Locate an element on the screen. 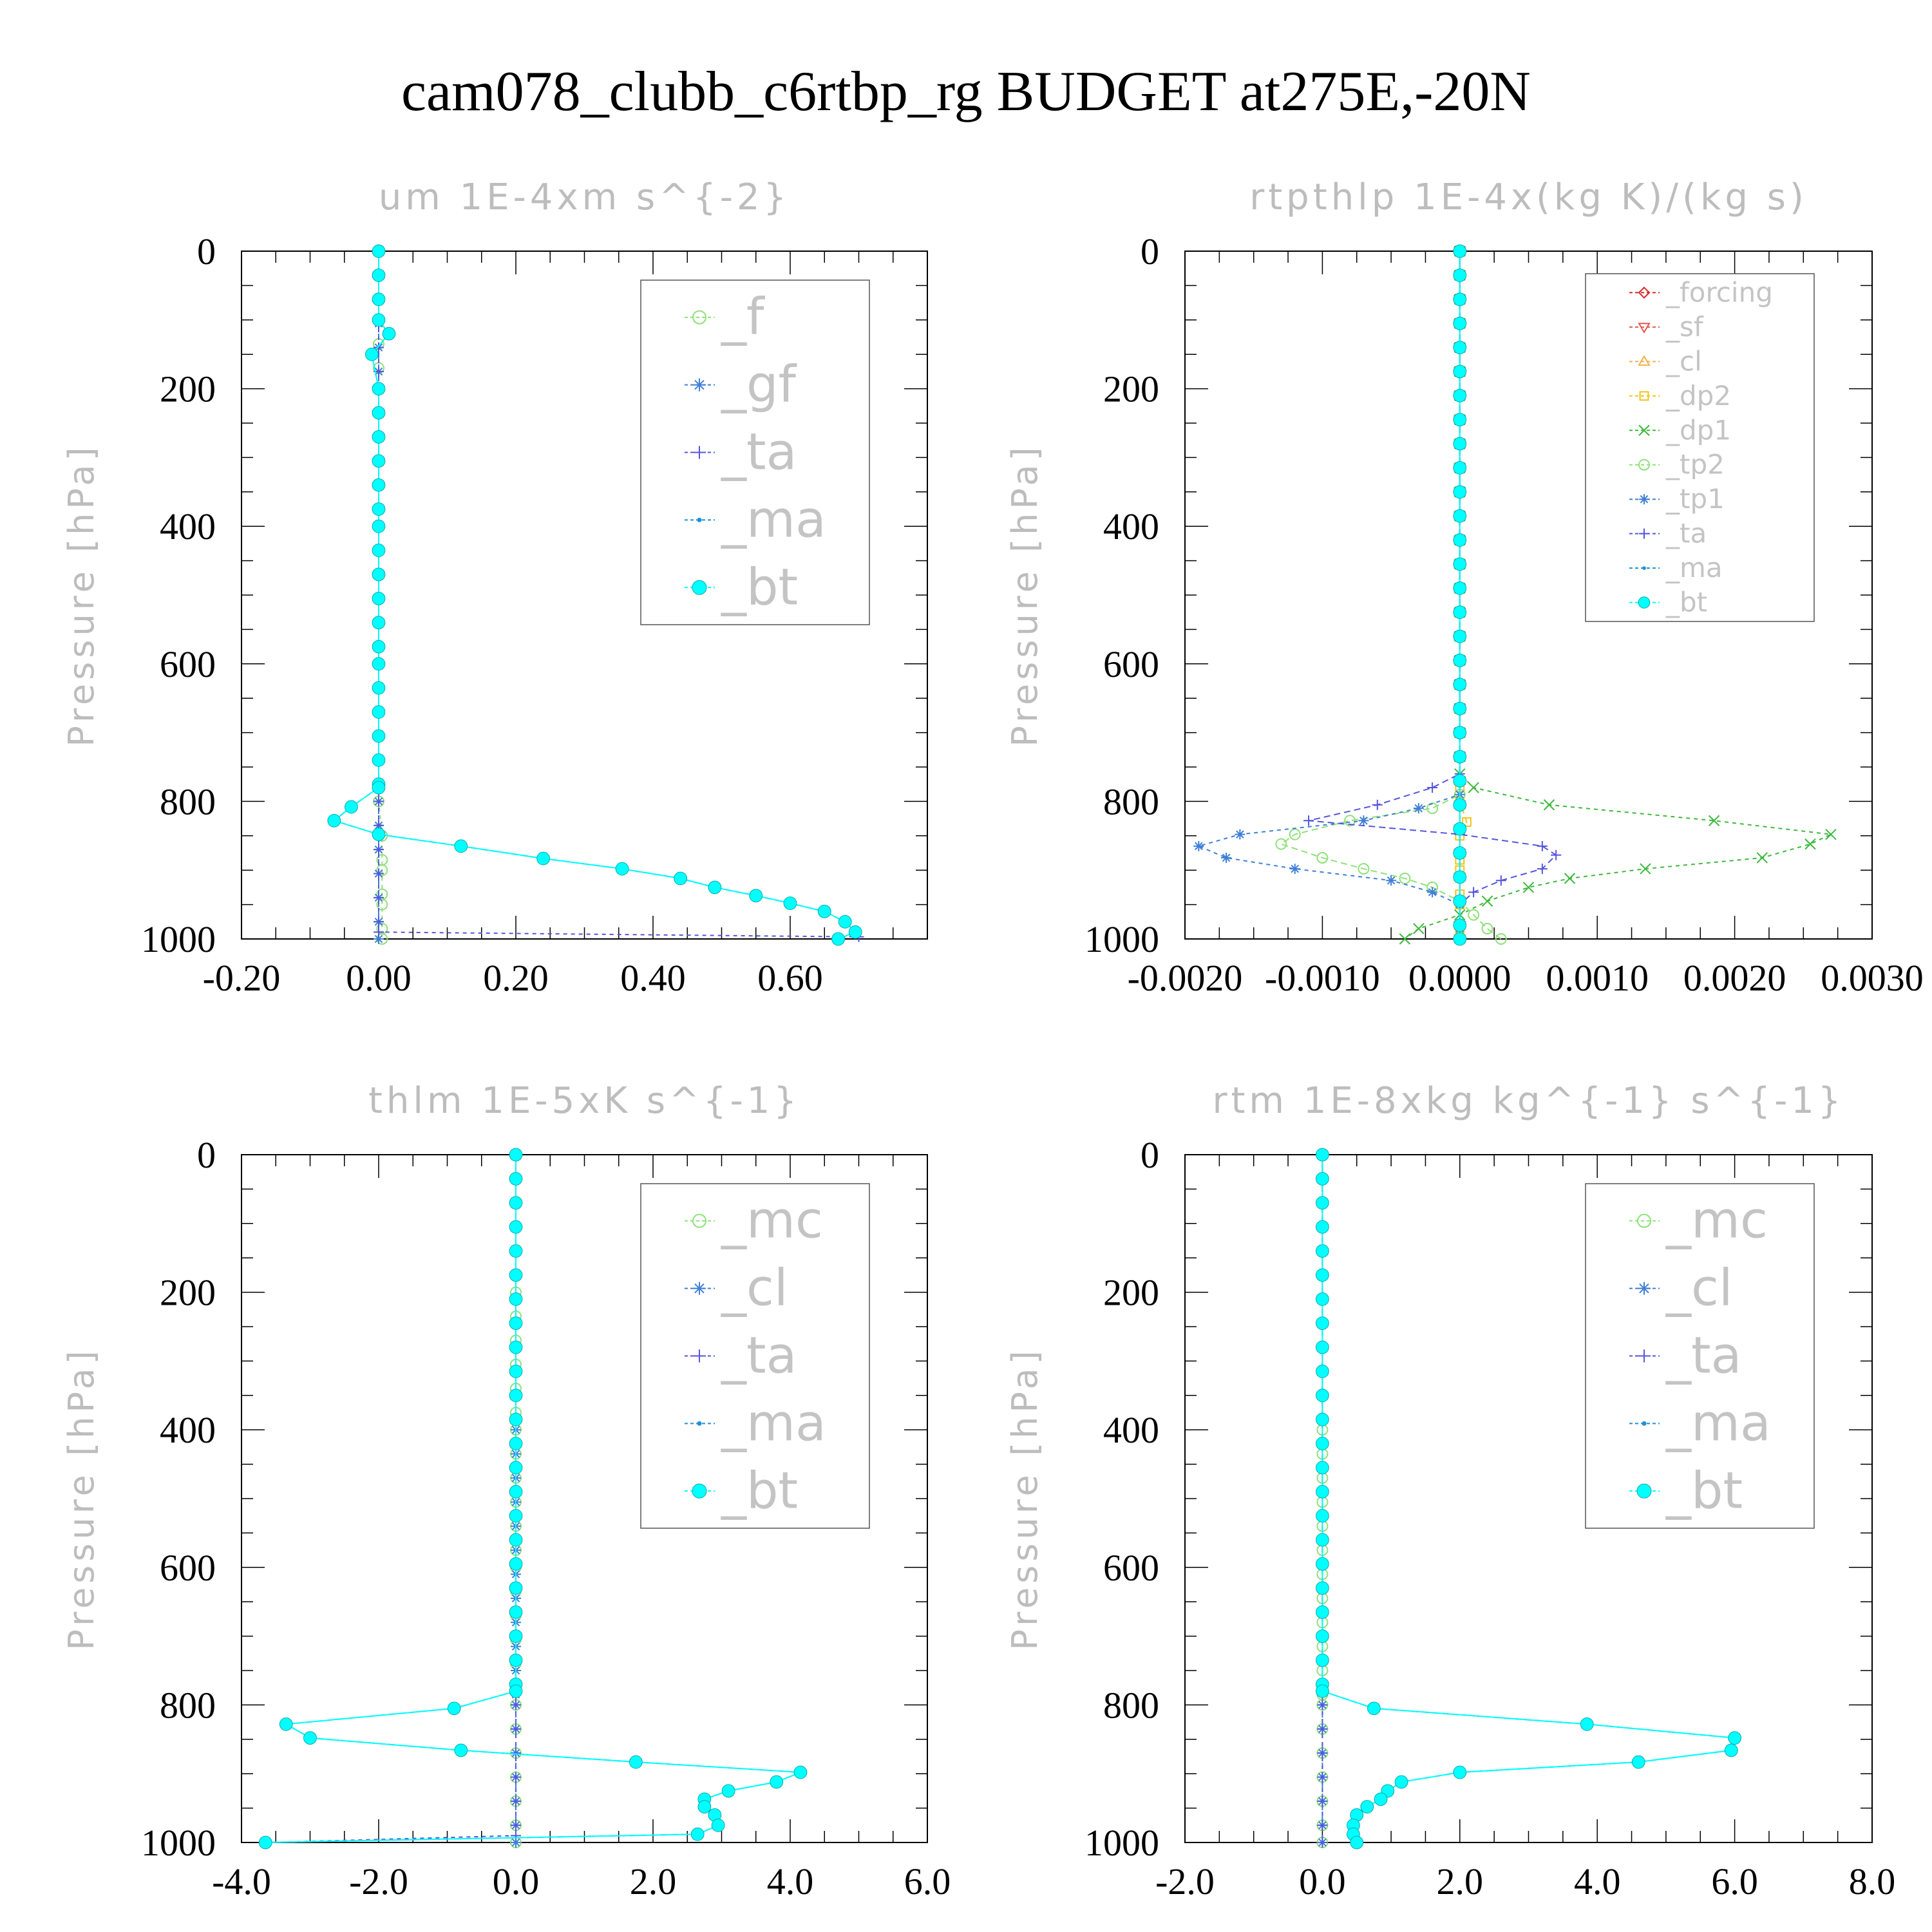 The width and height of the screenshot is (1932, 1932). y-axis-label: Pressure [hPa] is located at coordinates (81, 594).